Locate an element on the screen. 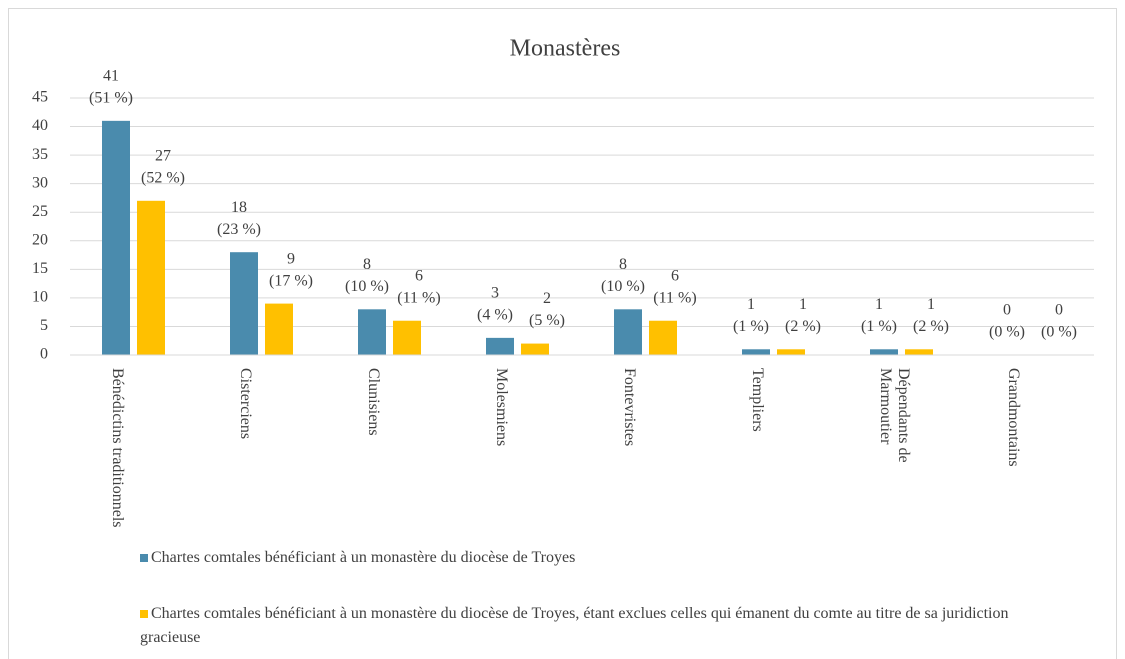 Image resolution: width=1125 pixels, height=659 pixels. data-label: (52 %) is located at coordinates (163, 177).